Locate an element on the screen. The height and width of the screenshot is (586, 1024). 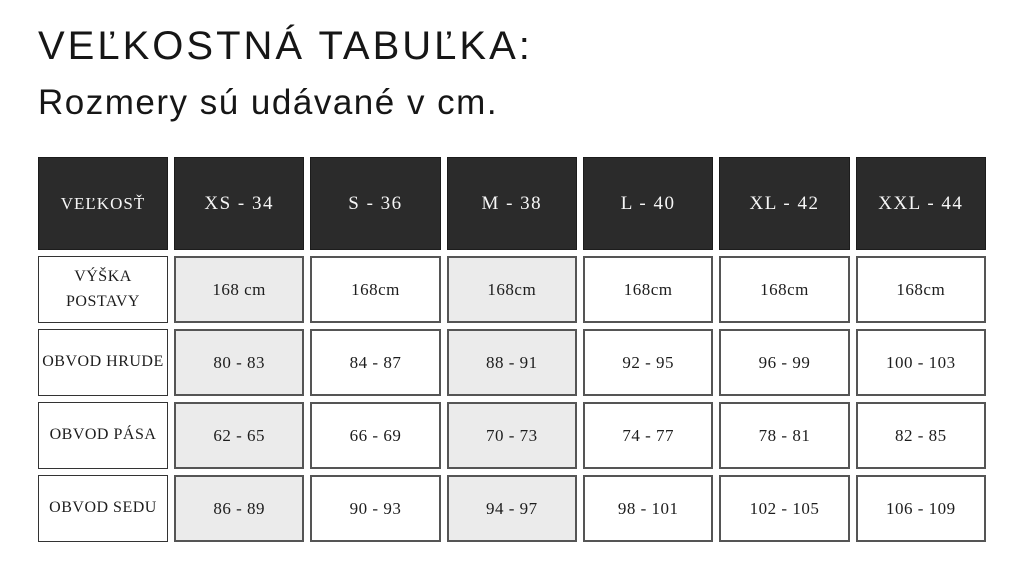
row-label-chest: OBVOD HRUDE is located at coordinates (103, 362).